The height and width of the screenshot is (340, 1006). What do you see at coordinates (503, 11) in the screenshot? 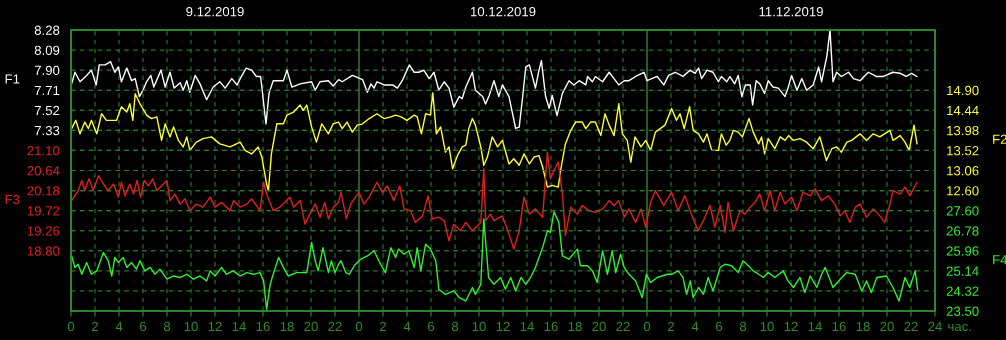
I see `x2-tick-label: 10.12.2019` at bounding box center [503, 11].